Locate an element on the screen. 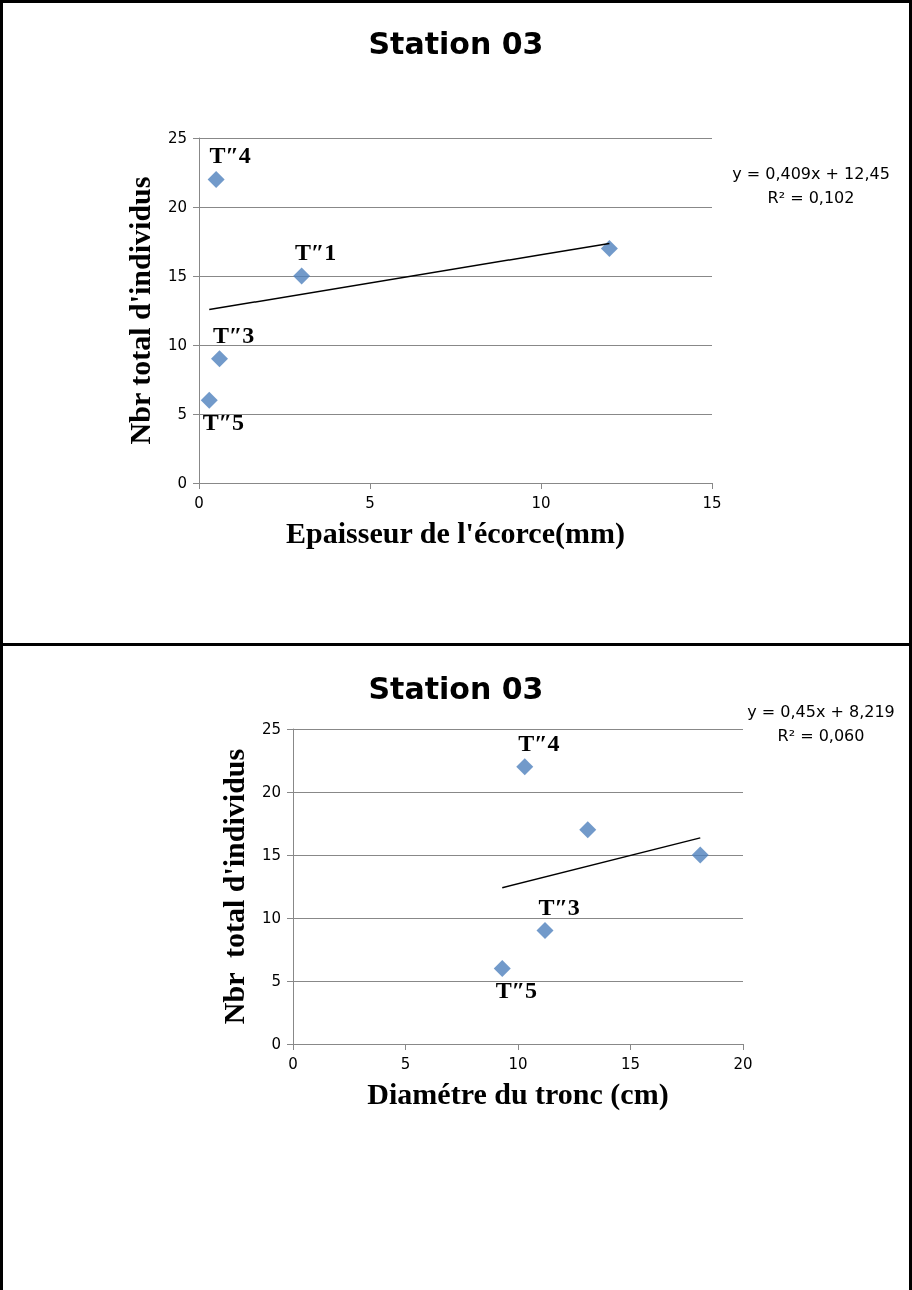 This screenshot has height=1290, width=912. x-axis-title: Epaisseur de l'écorce(mm) is located at coordinates (455, 532).